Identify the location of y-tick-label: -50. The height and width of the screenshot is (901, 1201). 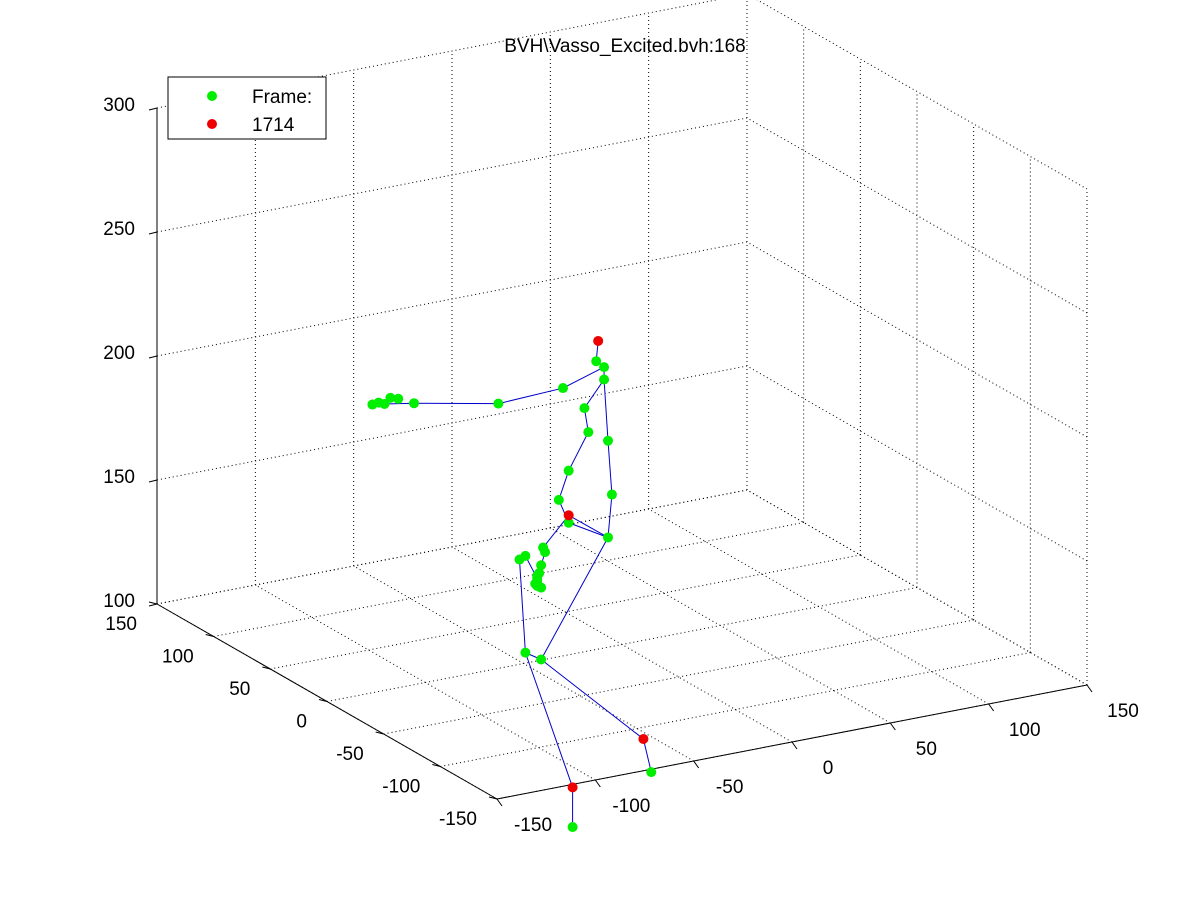
(349, 754).